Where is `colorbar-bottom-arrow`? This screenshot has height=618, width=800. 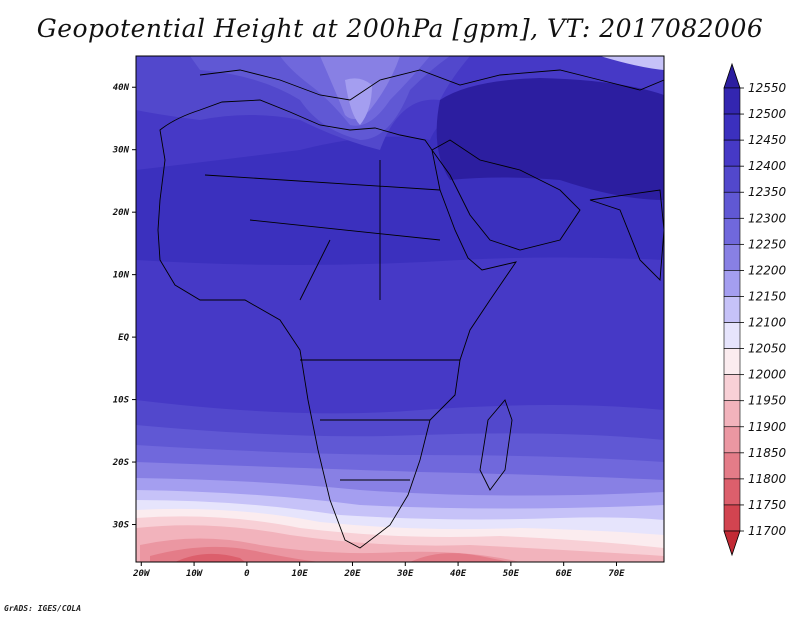
colorbar-bottom-arrow is located at coordinates (732, 543).